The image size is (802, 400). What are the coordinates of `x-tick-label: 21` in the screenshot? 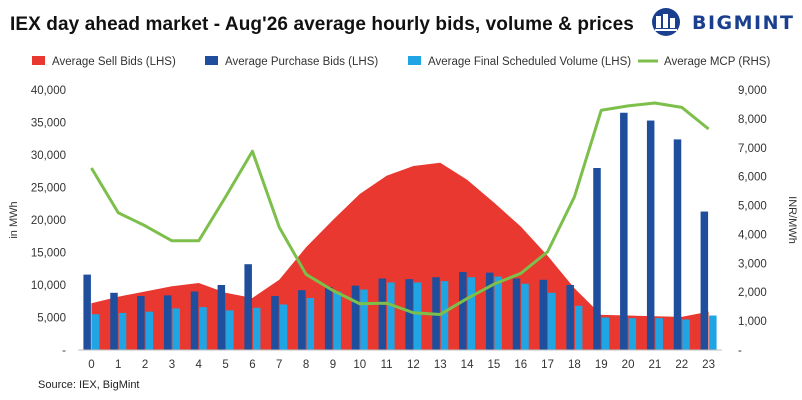 It's located at (655, 365).